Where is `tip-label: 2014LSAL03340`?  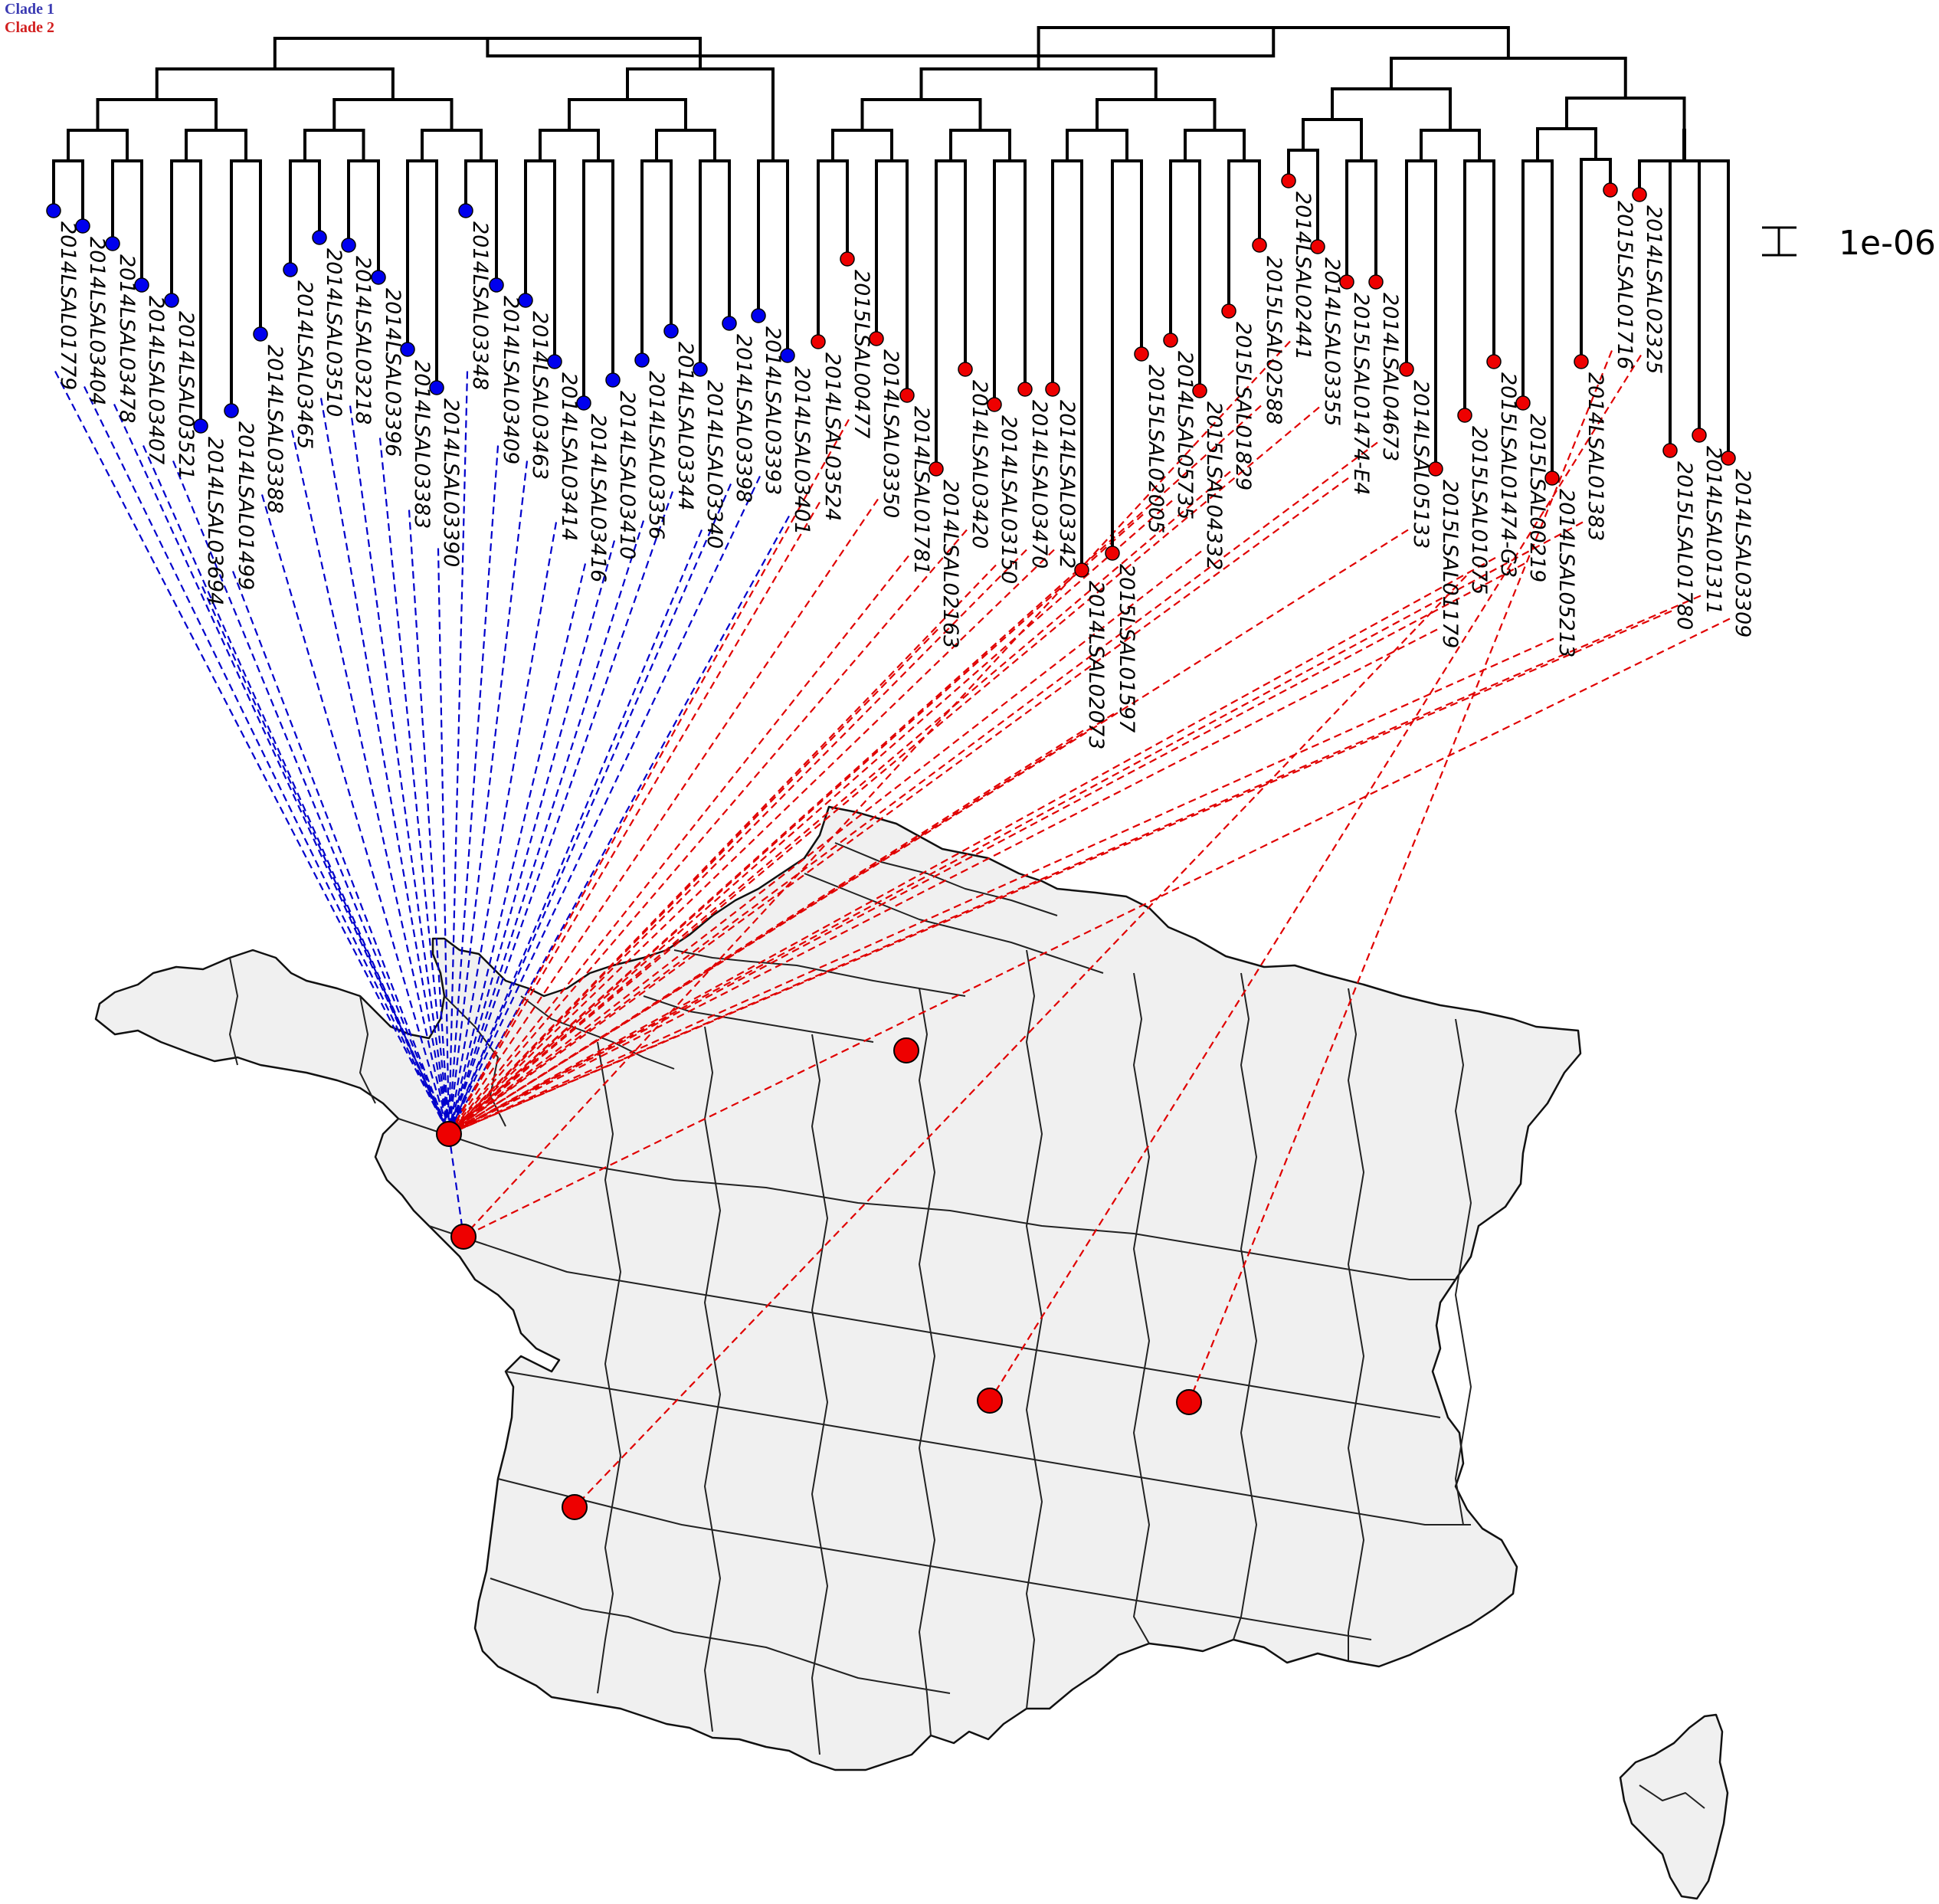
tip-label: 2014LSAL03340 is located at coordinates (714, 464).